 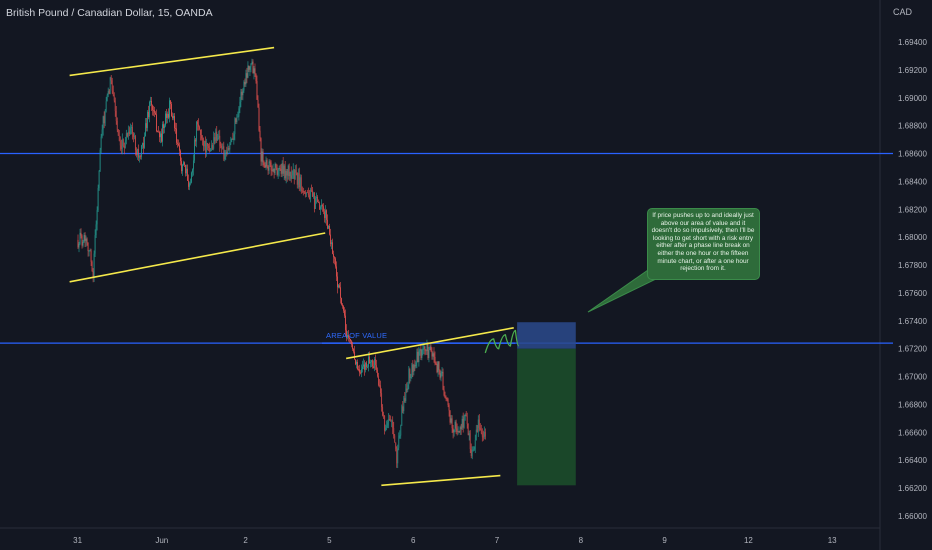 I want to click on y-tick-label: 1.68000, so click(x=912, y=237).